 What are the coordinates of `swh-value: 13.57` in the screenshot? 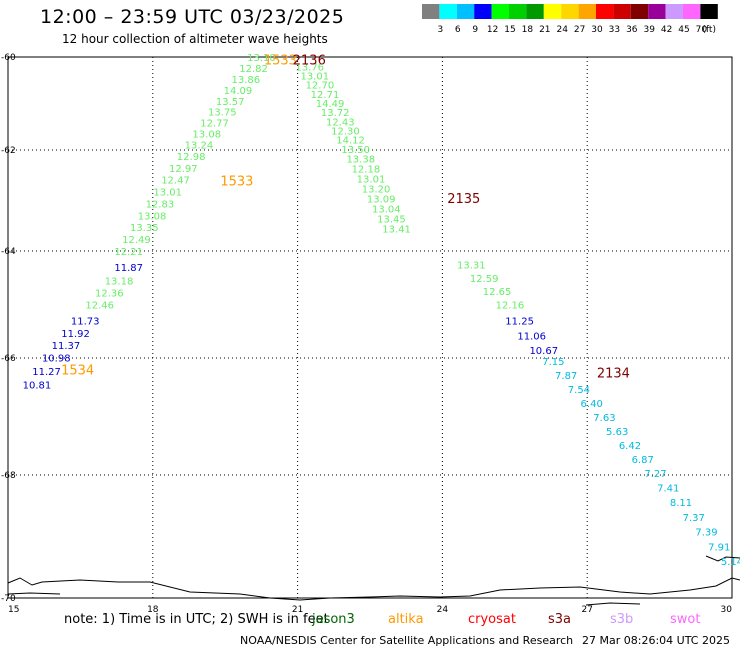 It's located at (230, 102).